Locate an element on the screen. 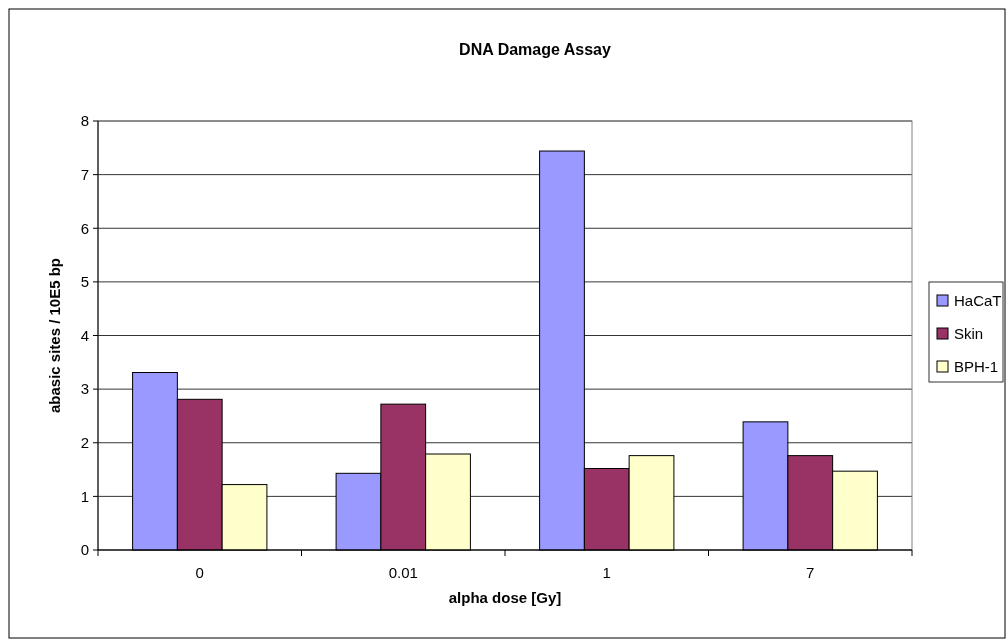 This screenshot has width=1007, height=641. legend-label: HaCaT is located at coordinates (978, 301).